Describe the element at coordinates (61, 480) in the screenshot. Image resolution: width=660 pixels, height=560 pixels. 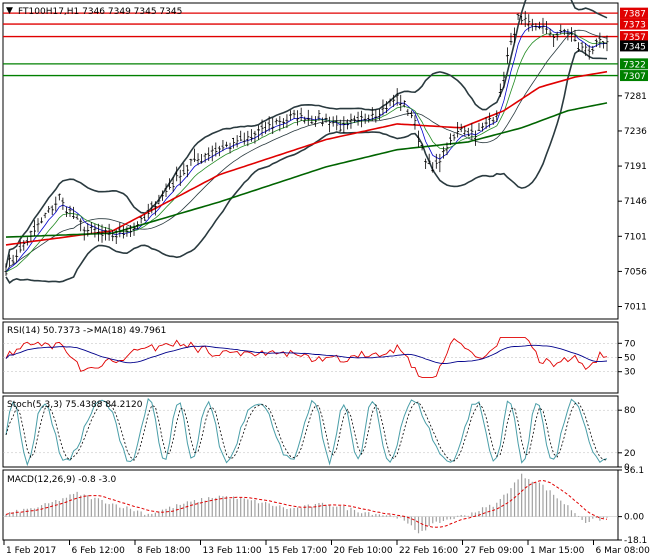
I see `macd-label: MACD(12,26,9) -0.8 -3.0` at that location.